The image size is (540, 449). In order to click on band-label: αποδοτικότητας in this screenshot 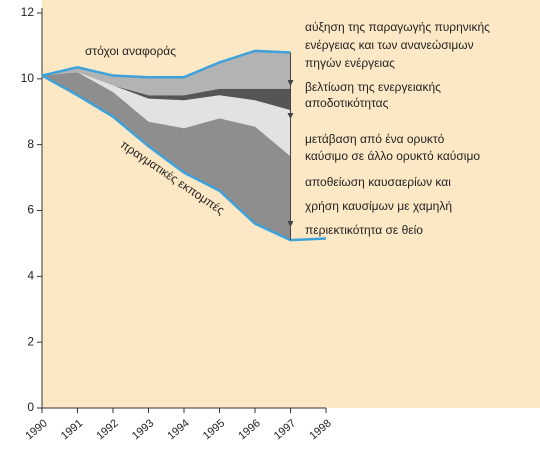, I will do `click(347, 103)`.